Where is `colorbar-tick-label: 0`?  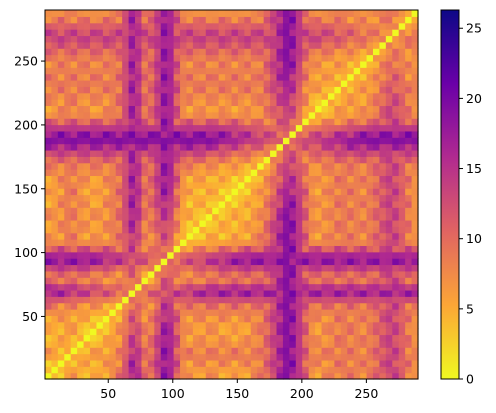
colorbar-tick-label: 0 is located at coordinates (470, 379).